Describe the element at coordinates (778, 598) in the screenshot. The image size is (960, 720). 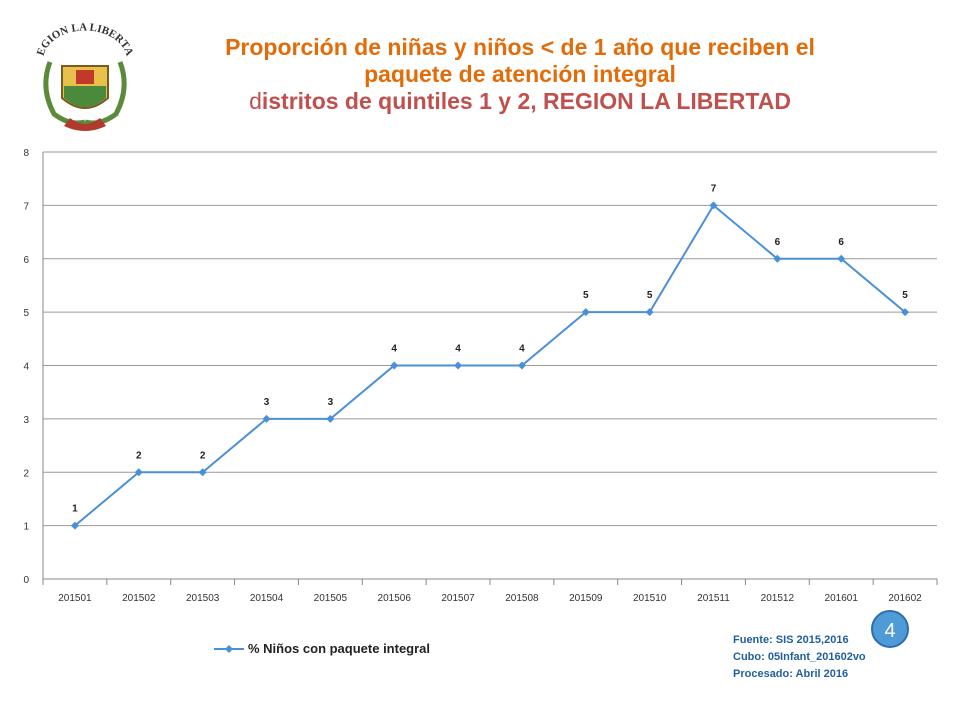
I see `x-tick-label: 201512` at that location.